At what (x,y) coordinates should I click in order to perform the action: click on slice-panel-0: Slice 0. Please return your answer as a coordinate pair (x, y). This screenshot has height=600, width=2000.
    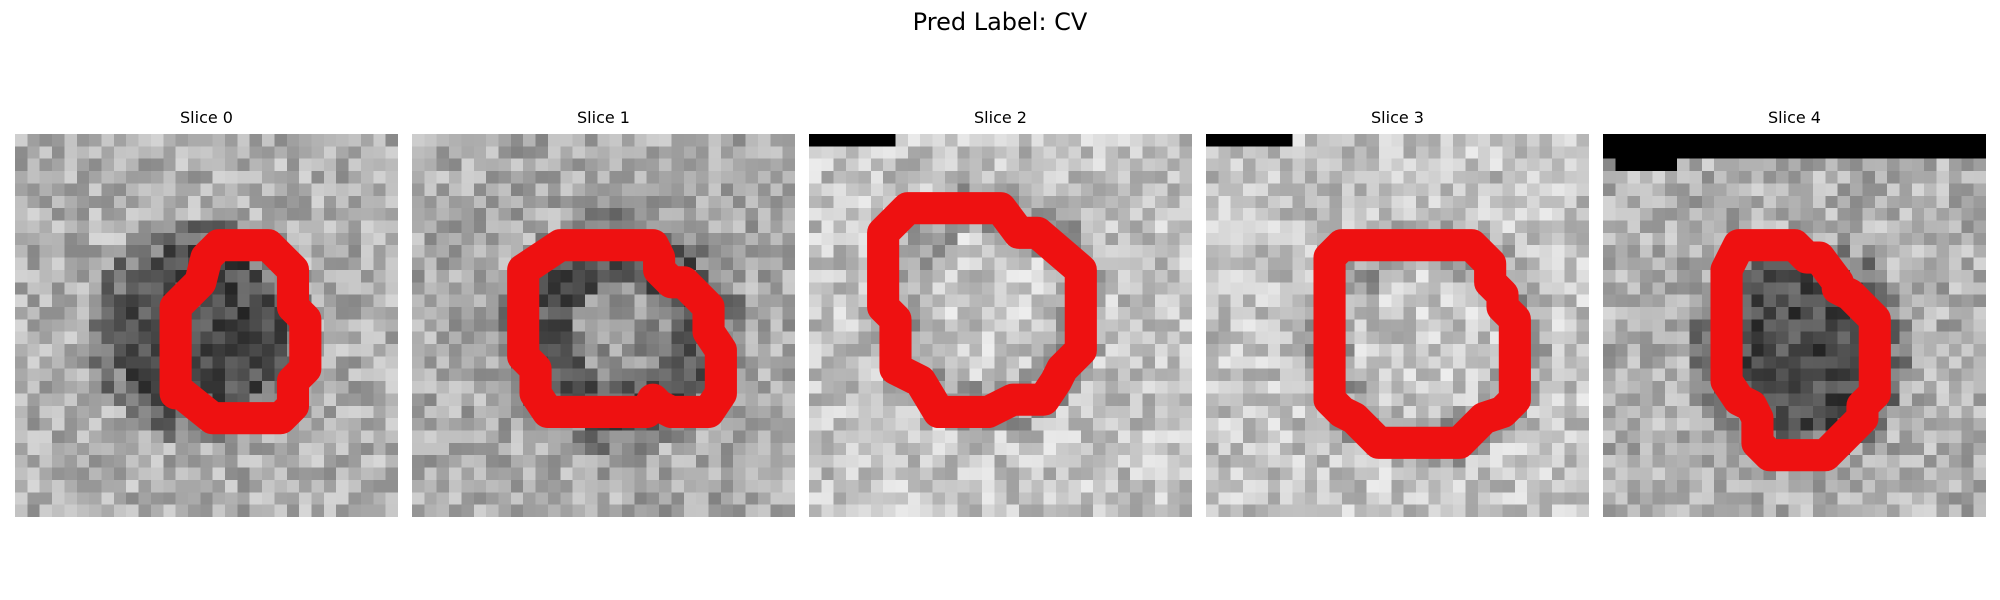
    Looking at the image, I should click on (206, 312).